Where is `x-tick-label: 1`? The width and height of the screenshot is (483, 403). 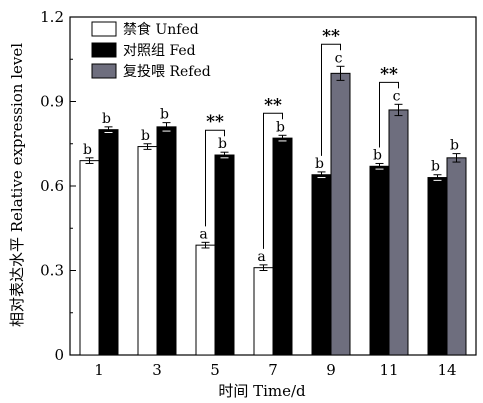
x-tick-label: 1 is located at coordinates (99, 370).